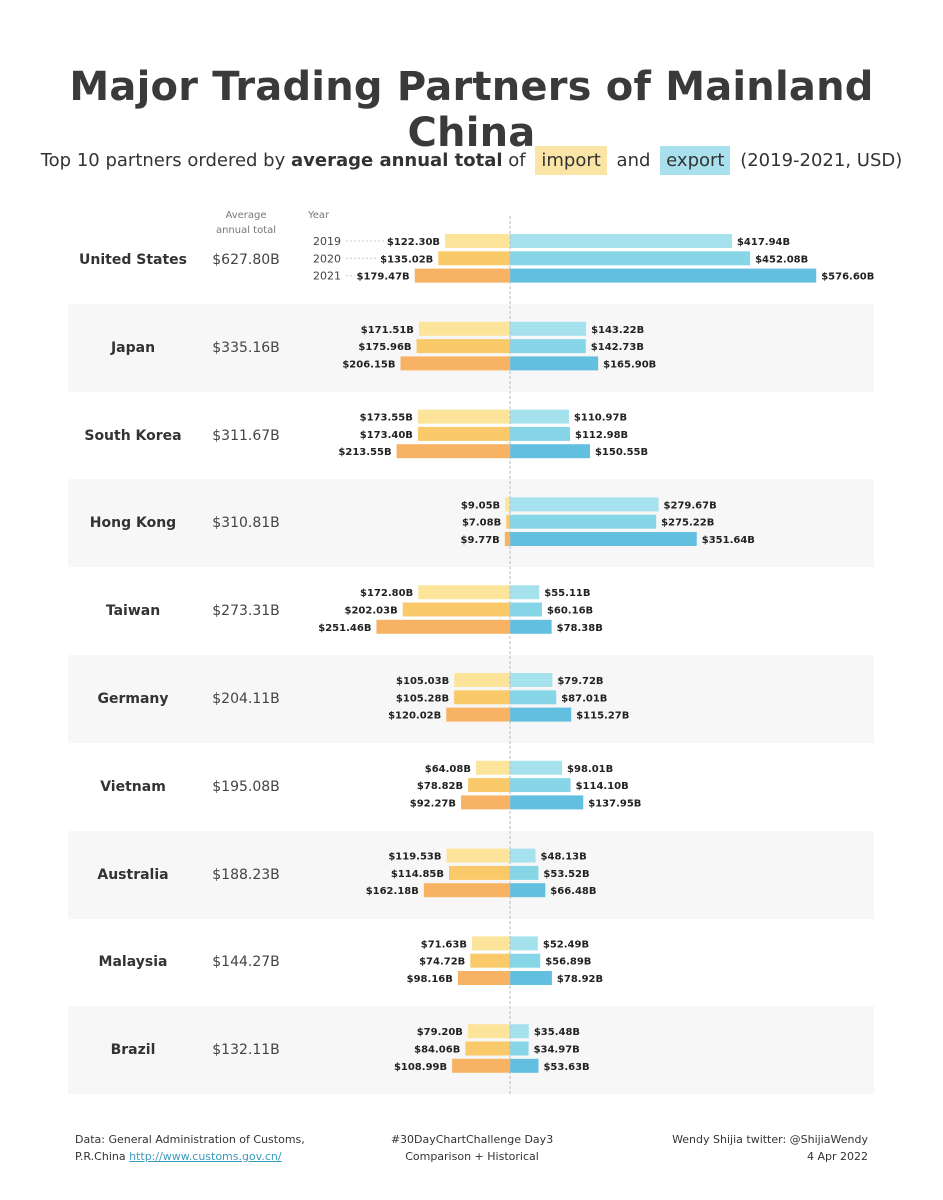 Image resolution: width=943 pixels, height=1200 pixels. I want to click on export-value-label: $417.94B, so click(763, 242).